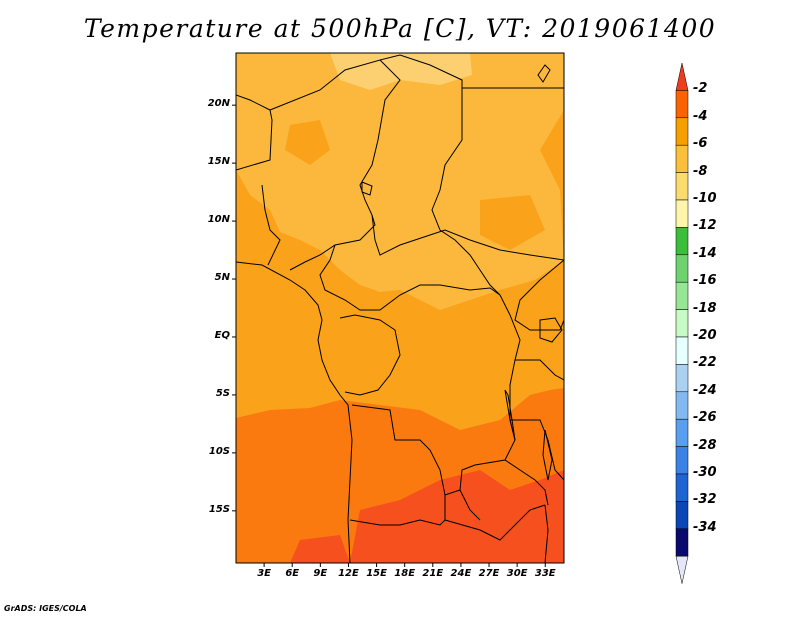 Image resolution: width=800 pixels, height=618 pixels. I want to click on colorbar-top-arrow, so click(682, 76).